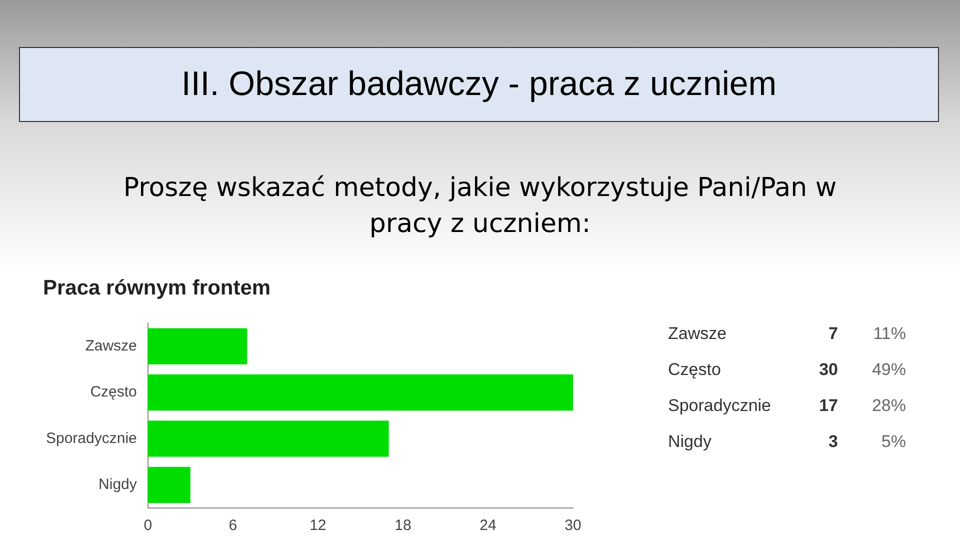  Describe the element at coordinates (318, 525) in the screenshot. I see `x-tick-label: 12` at that location.